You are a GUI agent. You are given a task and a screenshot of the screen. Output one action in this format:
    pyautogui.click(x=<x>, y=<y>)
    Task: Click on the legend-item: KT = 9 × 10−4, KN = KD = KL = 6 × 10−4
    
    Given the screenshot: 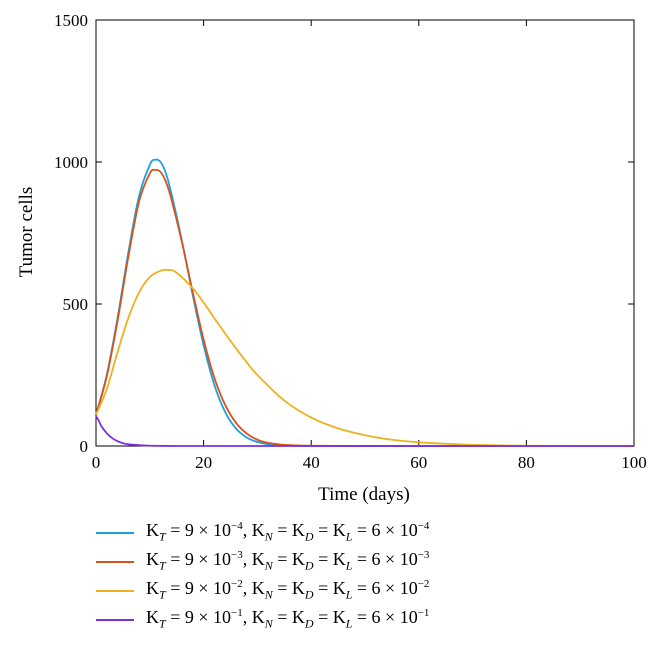 What is the action you would take?
    pyautogui.click(x=356, y=532)
    